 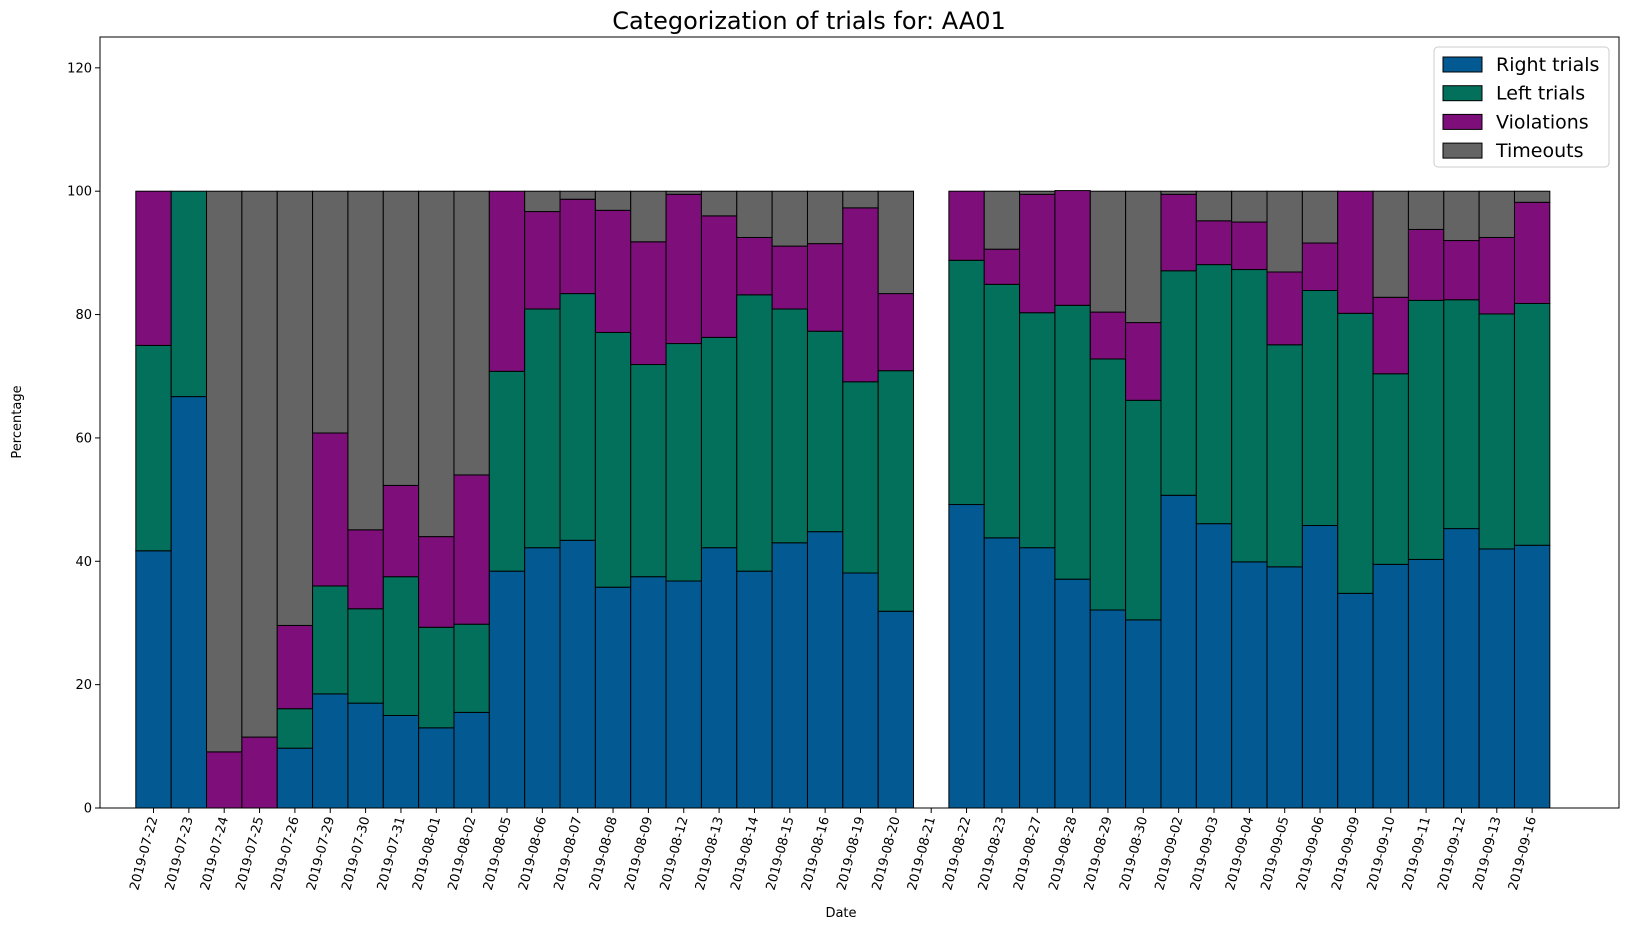 I want to click on legend-swatch-violations, so click(x=1462, y=121).